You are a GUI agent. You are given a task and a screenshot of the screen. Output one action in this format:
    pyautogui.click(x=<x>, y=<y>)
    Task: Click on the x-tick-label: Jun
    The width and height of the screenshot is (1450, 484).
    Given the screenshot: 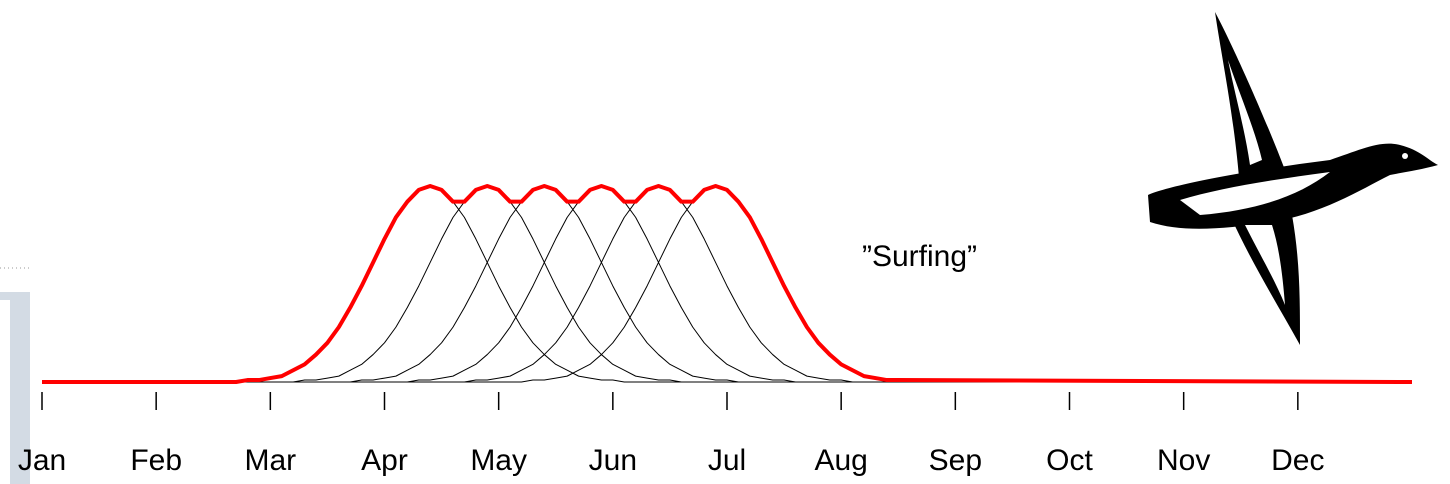 What is the action you would take?
    pyautogui.click(x=613, y=460)
    